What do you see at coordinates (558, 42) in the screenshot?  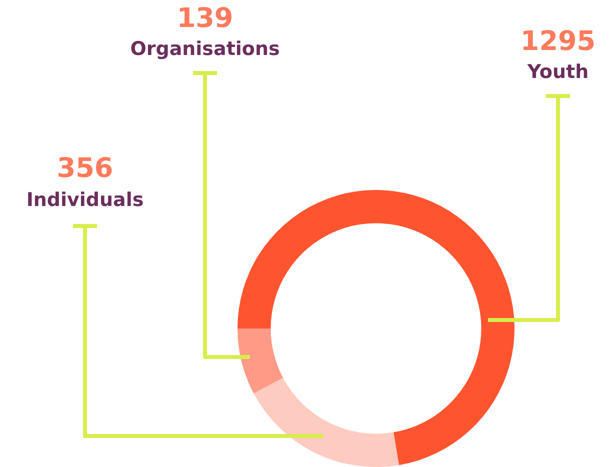 I see `data-label: 1295` at bounding box center [558, 42].